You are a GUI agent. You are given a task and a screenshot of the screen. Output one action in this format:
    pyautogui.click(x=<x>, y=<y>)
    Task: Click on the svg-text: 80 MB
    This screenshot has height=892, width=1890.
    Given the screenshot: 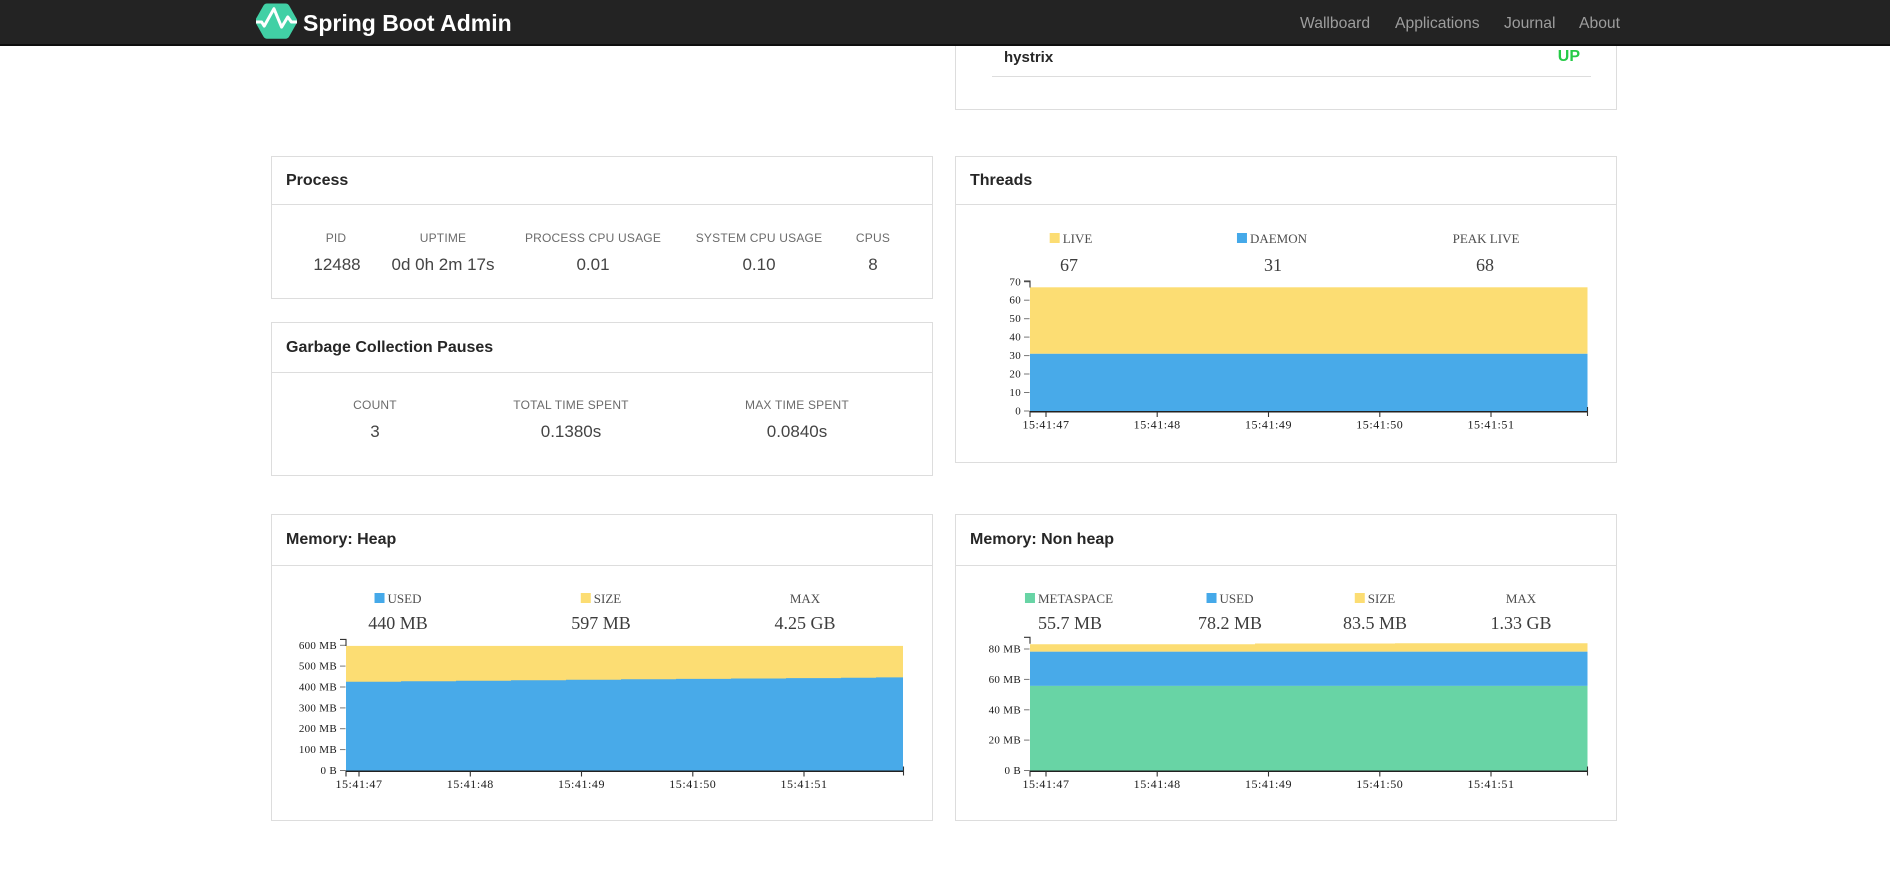 What is the action you would take?
    pyautogui.click(x=1005, y=650)
    